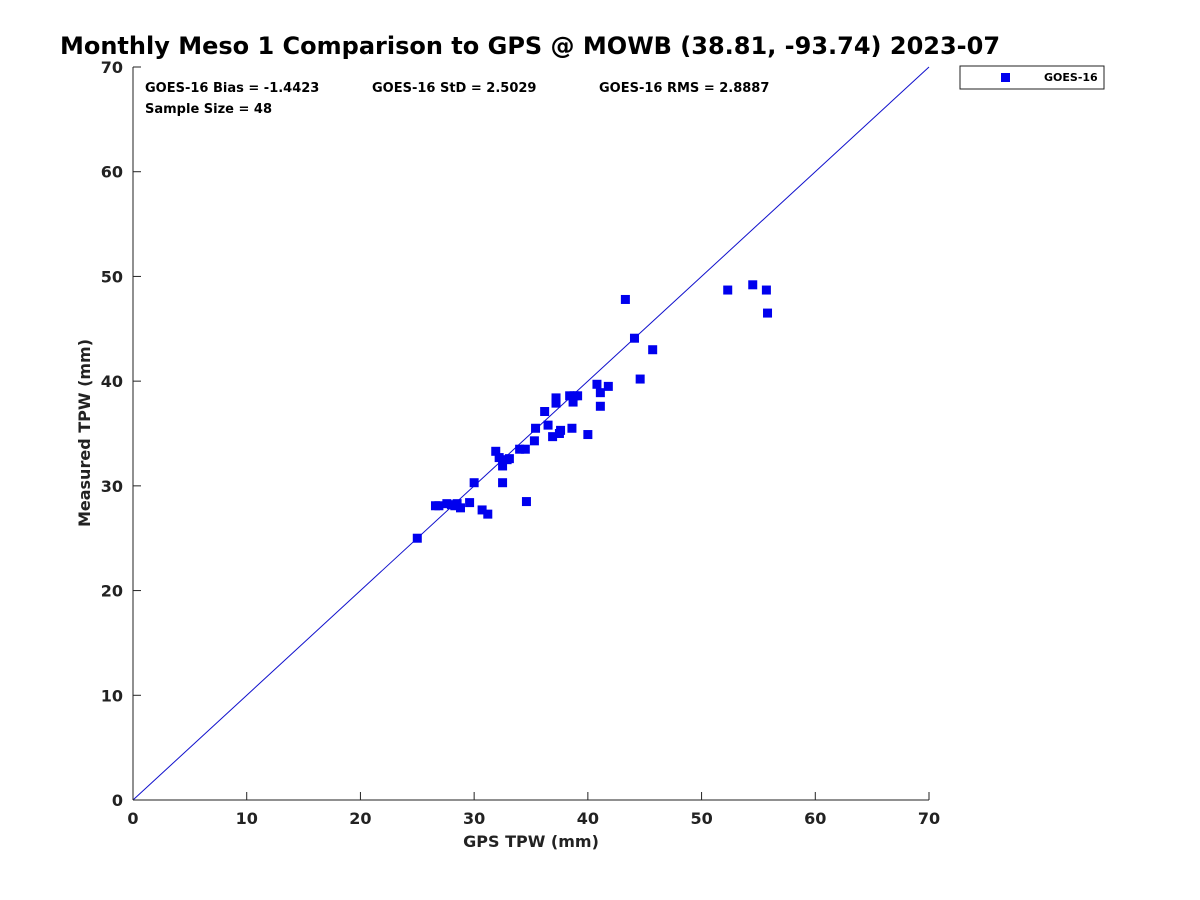  Describe the element at coordinates (592, 411) in the screenshot. I see `data-points` at that location.